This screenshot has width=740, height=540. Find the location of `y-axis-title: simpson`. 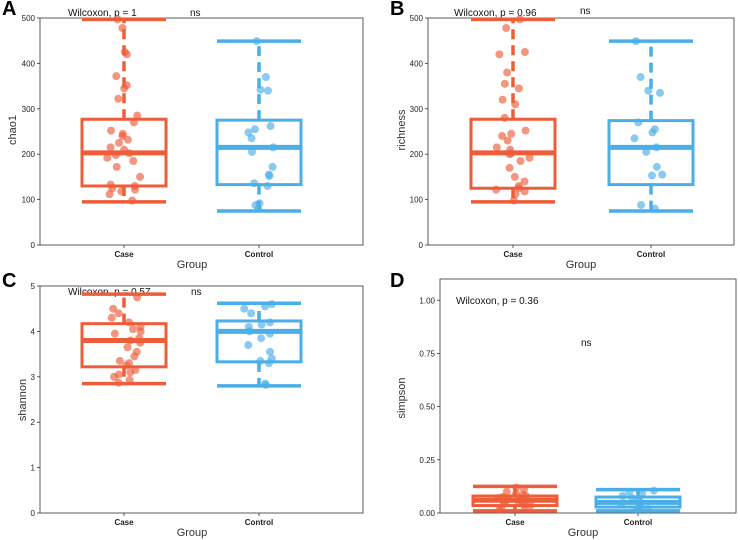

y-axis-title: simpson is located at coordinates (402, 398).